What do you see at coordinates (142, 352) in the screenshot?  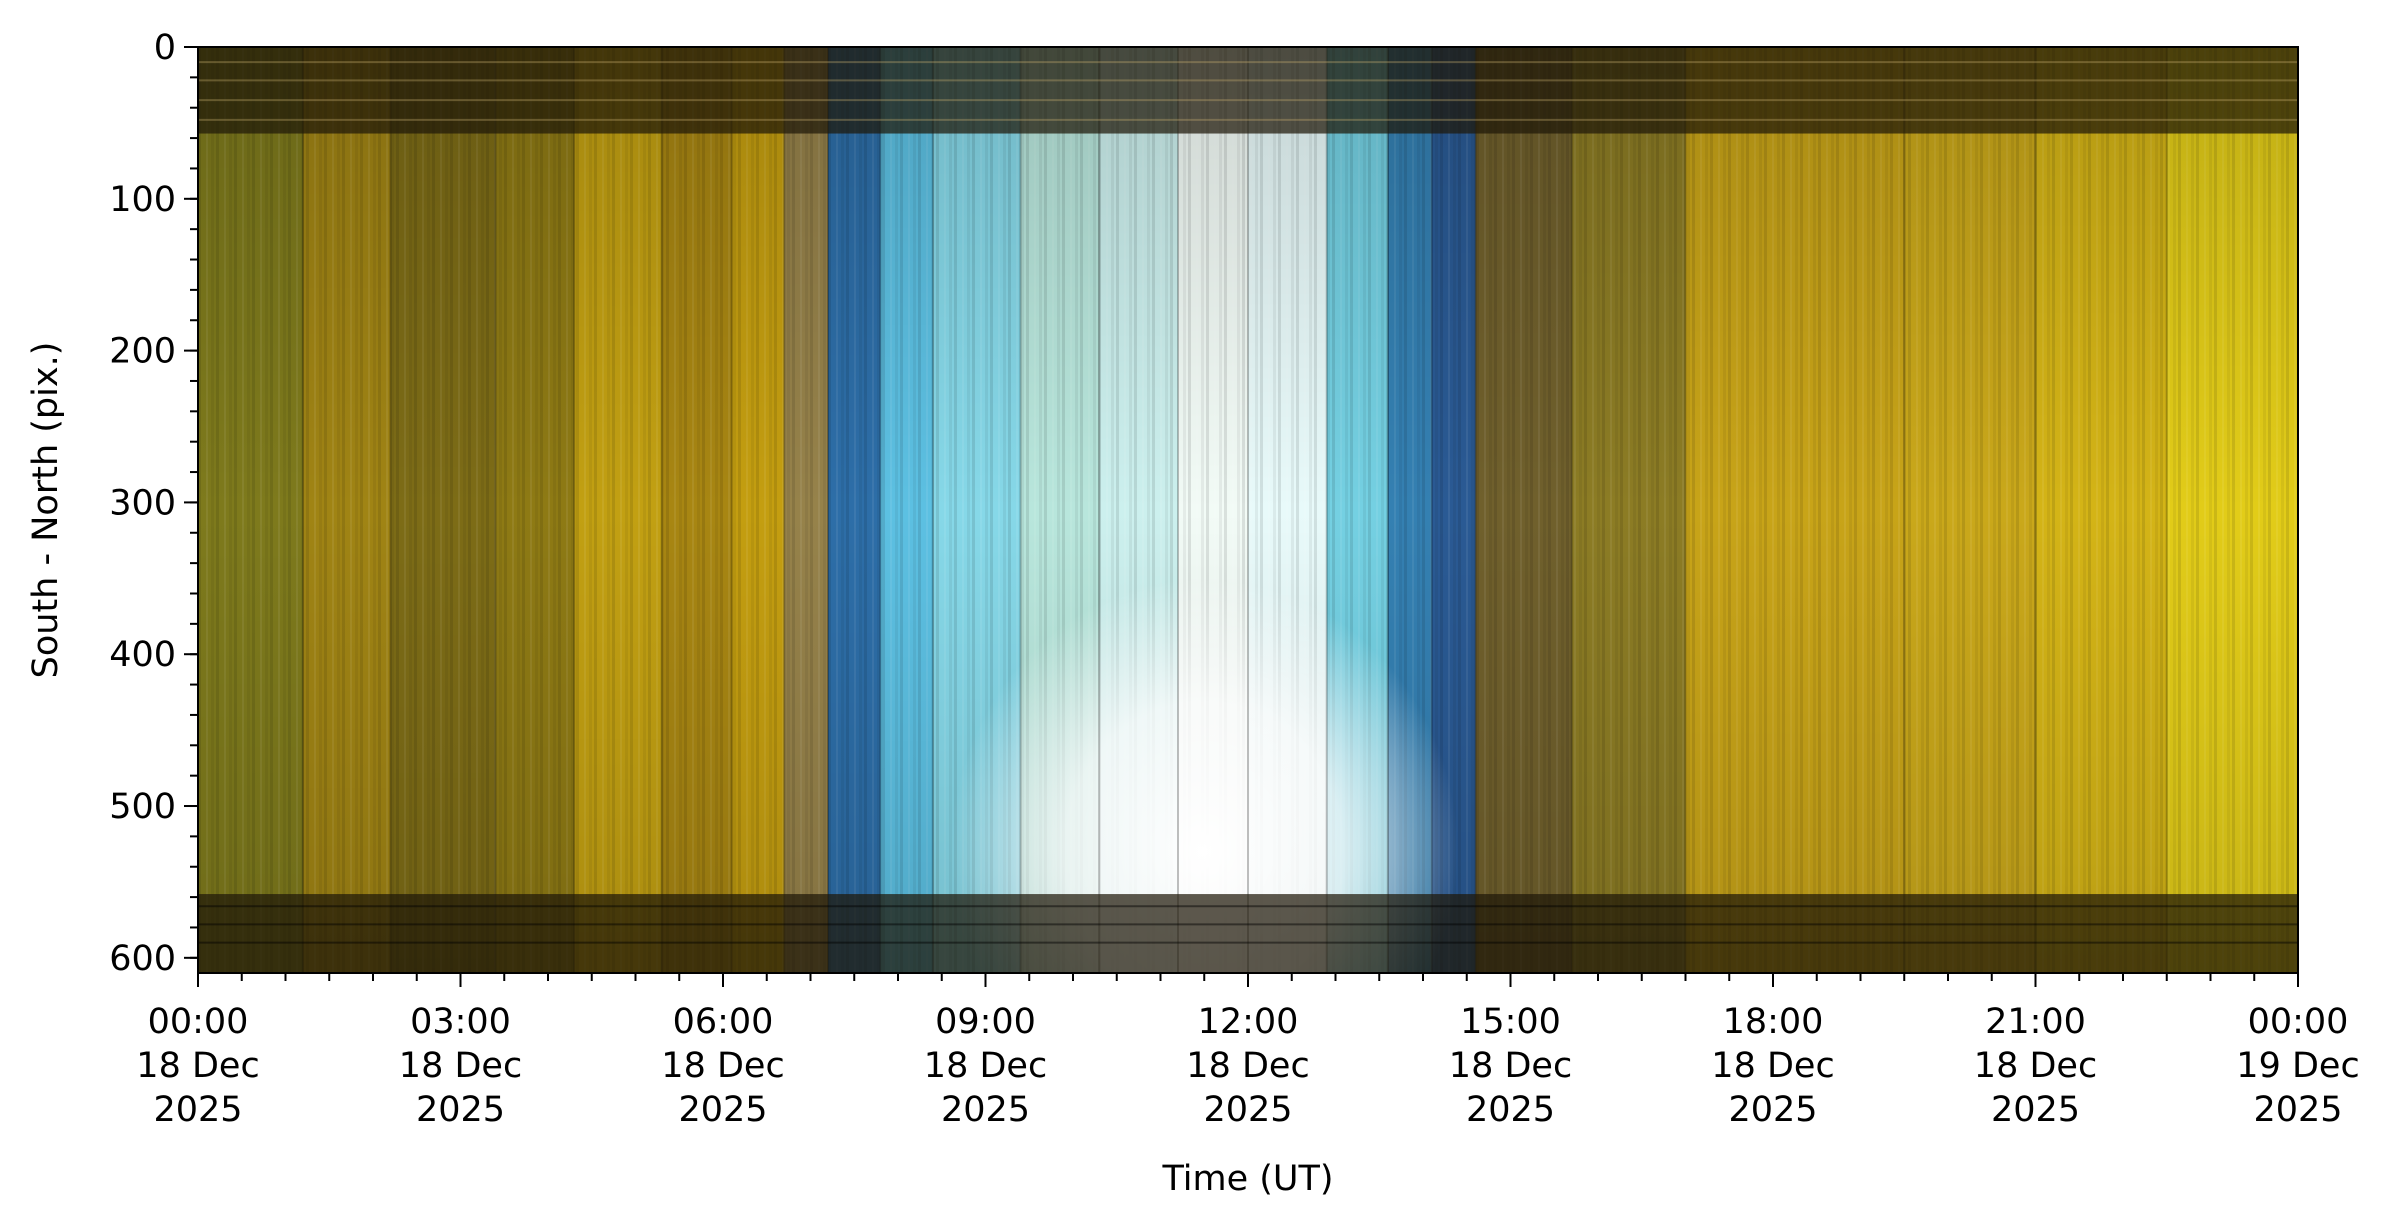 I see `y-tick-label: 200` at bounding box center [142, 352].